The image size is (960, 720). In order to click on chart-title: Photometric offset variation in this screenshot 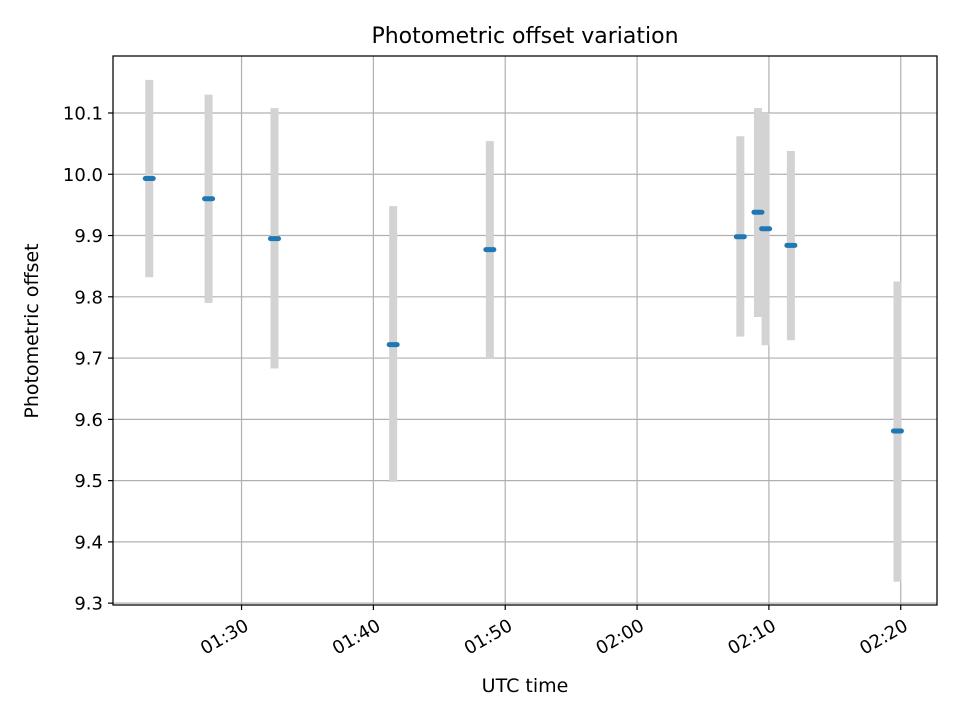, I will do `click(524, 36)`.